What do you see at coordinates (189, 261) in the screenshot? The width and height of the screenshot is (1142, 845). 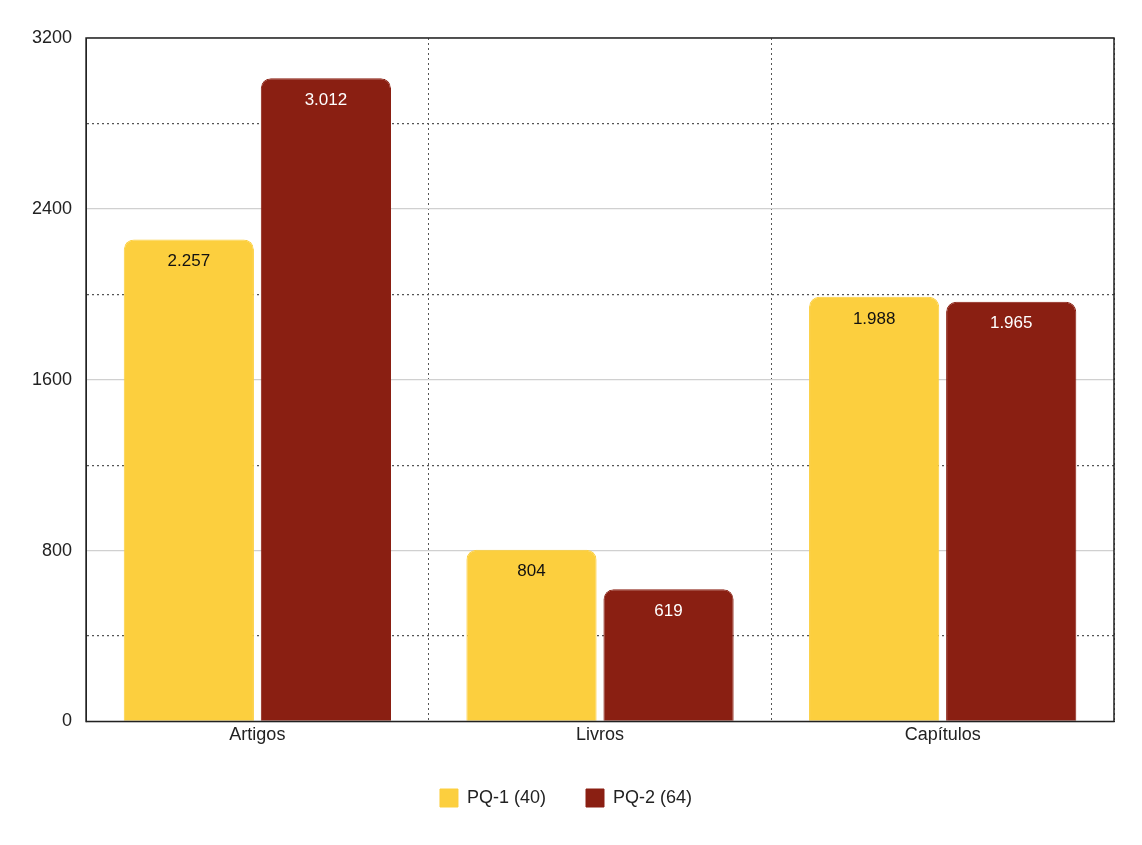 I see `data-label: 2.257` at bounding box center [189, 261].